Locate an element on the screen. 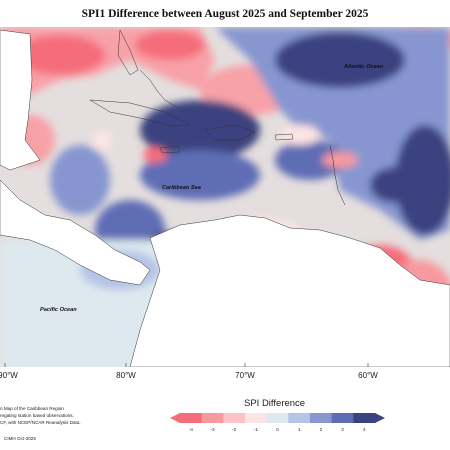  island-jamaica is located at coordinates (170, 149).